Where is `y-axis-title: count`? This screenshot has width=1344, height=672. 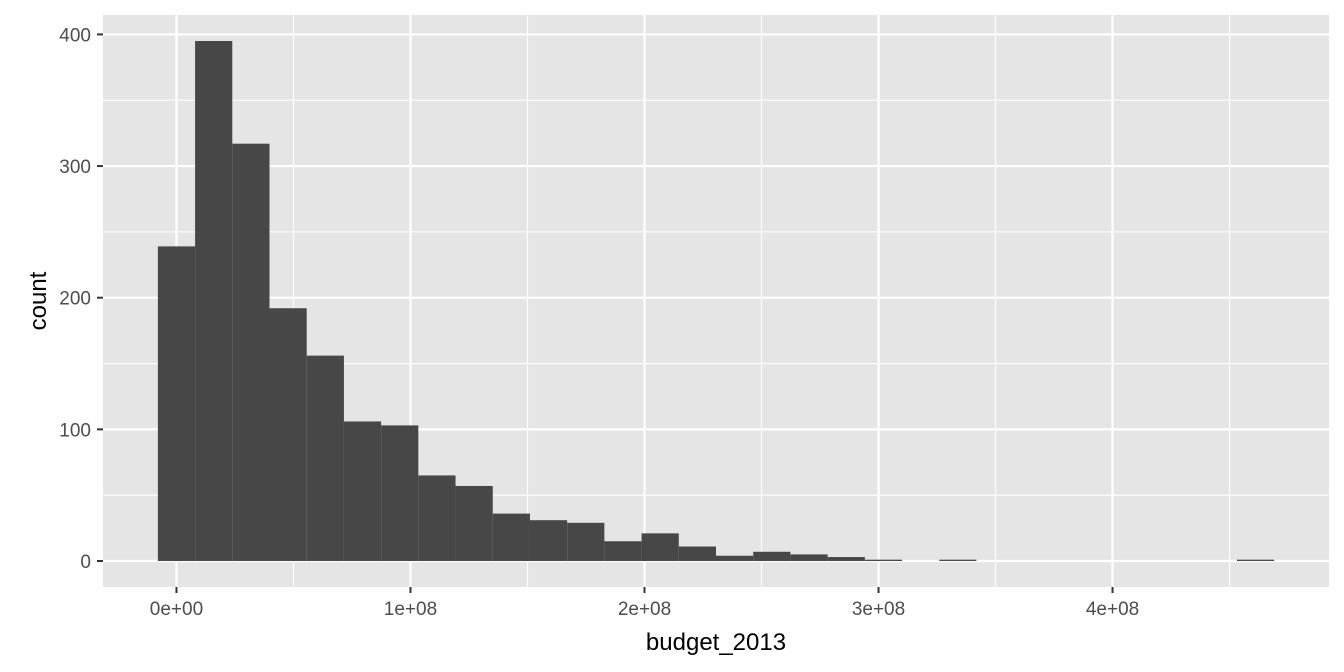 y-axis-title: count is located at coordinates (38, 300).